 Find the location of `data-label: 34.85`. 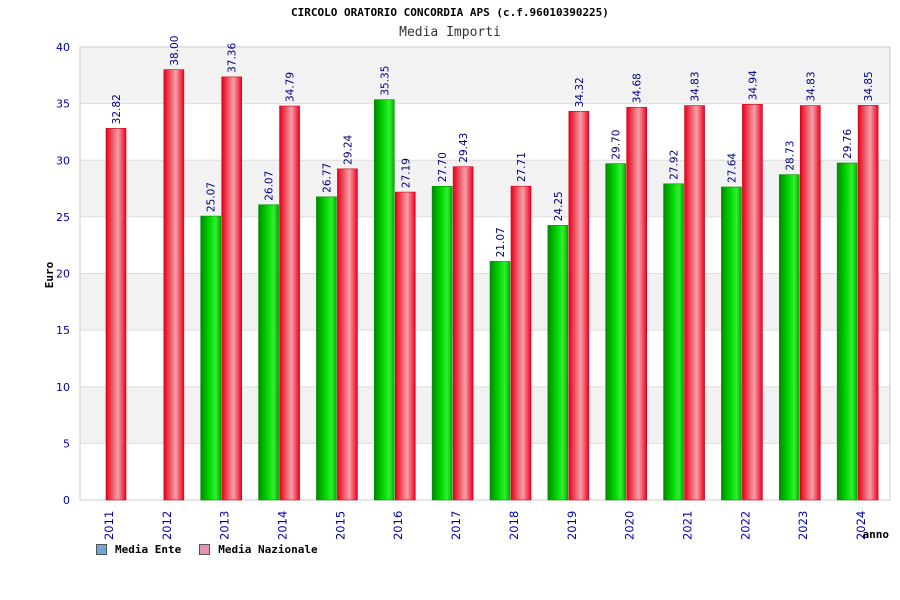

data-label: 34.85 is located at coordinates (869, 86).